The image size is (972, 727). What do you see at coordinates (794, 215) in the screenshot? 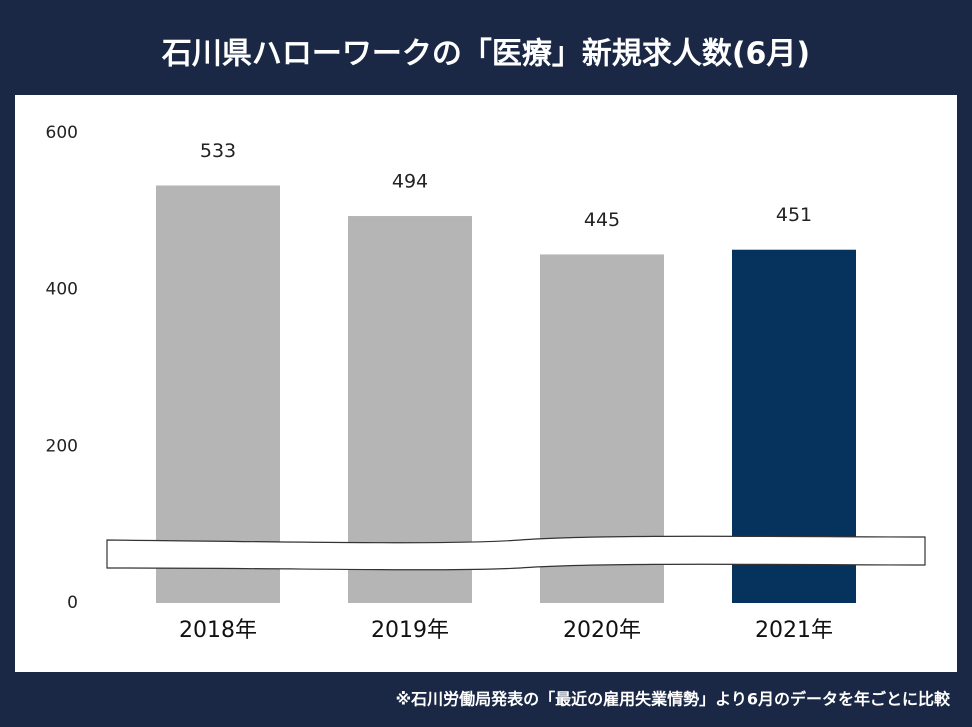
I see `value-label: 451` at bounding box center [794, 215].